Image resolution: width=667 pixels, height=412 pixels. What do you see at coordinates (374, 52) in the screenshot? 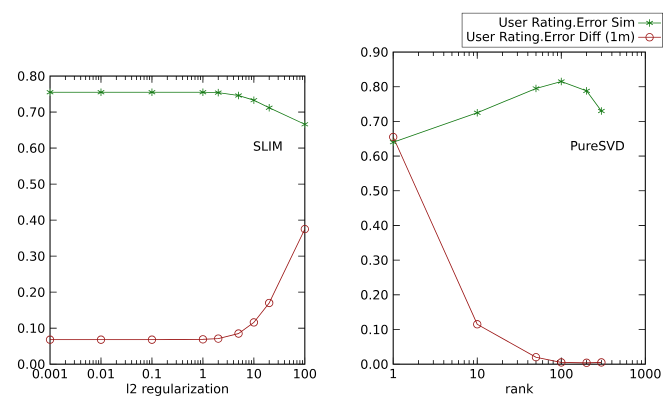
I see `y-tick-label: 0.90` at bounding box center [374, 52].